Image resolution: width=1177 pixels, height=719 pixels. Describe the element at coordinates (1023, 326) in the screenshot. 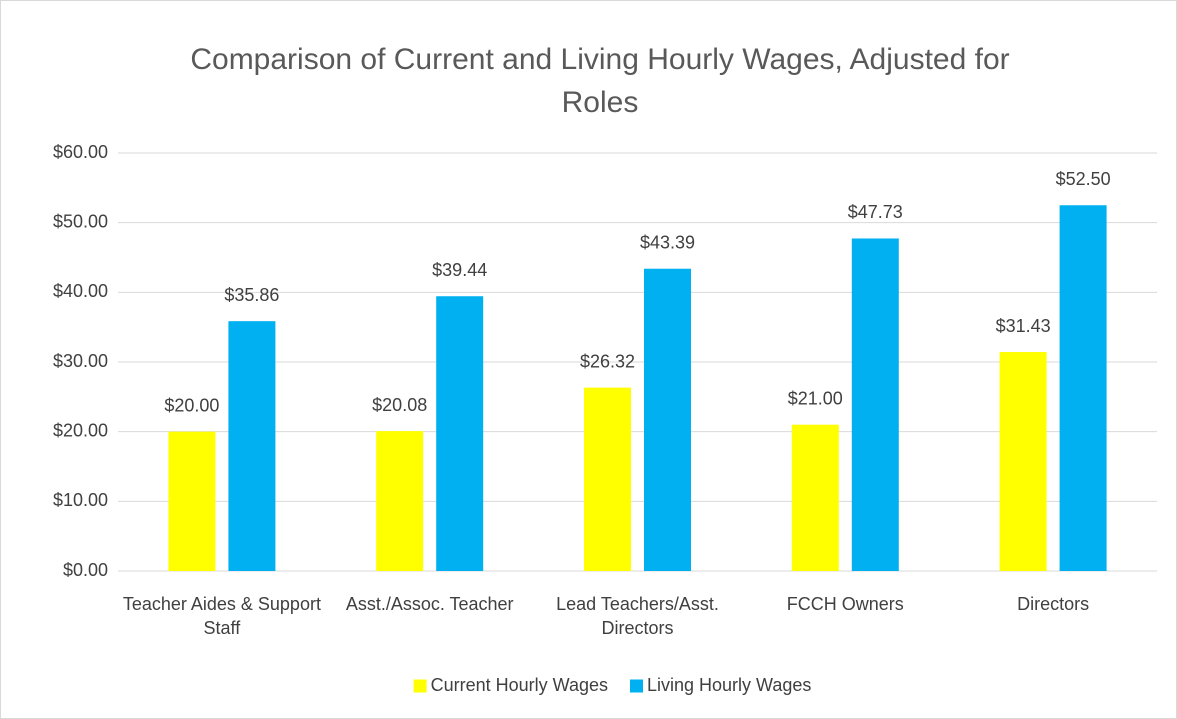

I see `data-label: $31.43` at that location.